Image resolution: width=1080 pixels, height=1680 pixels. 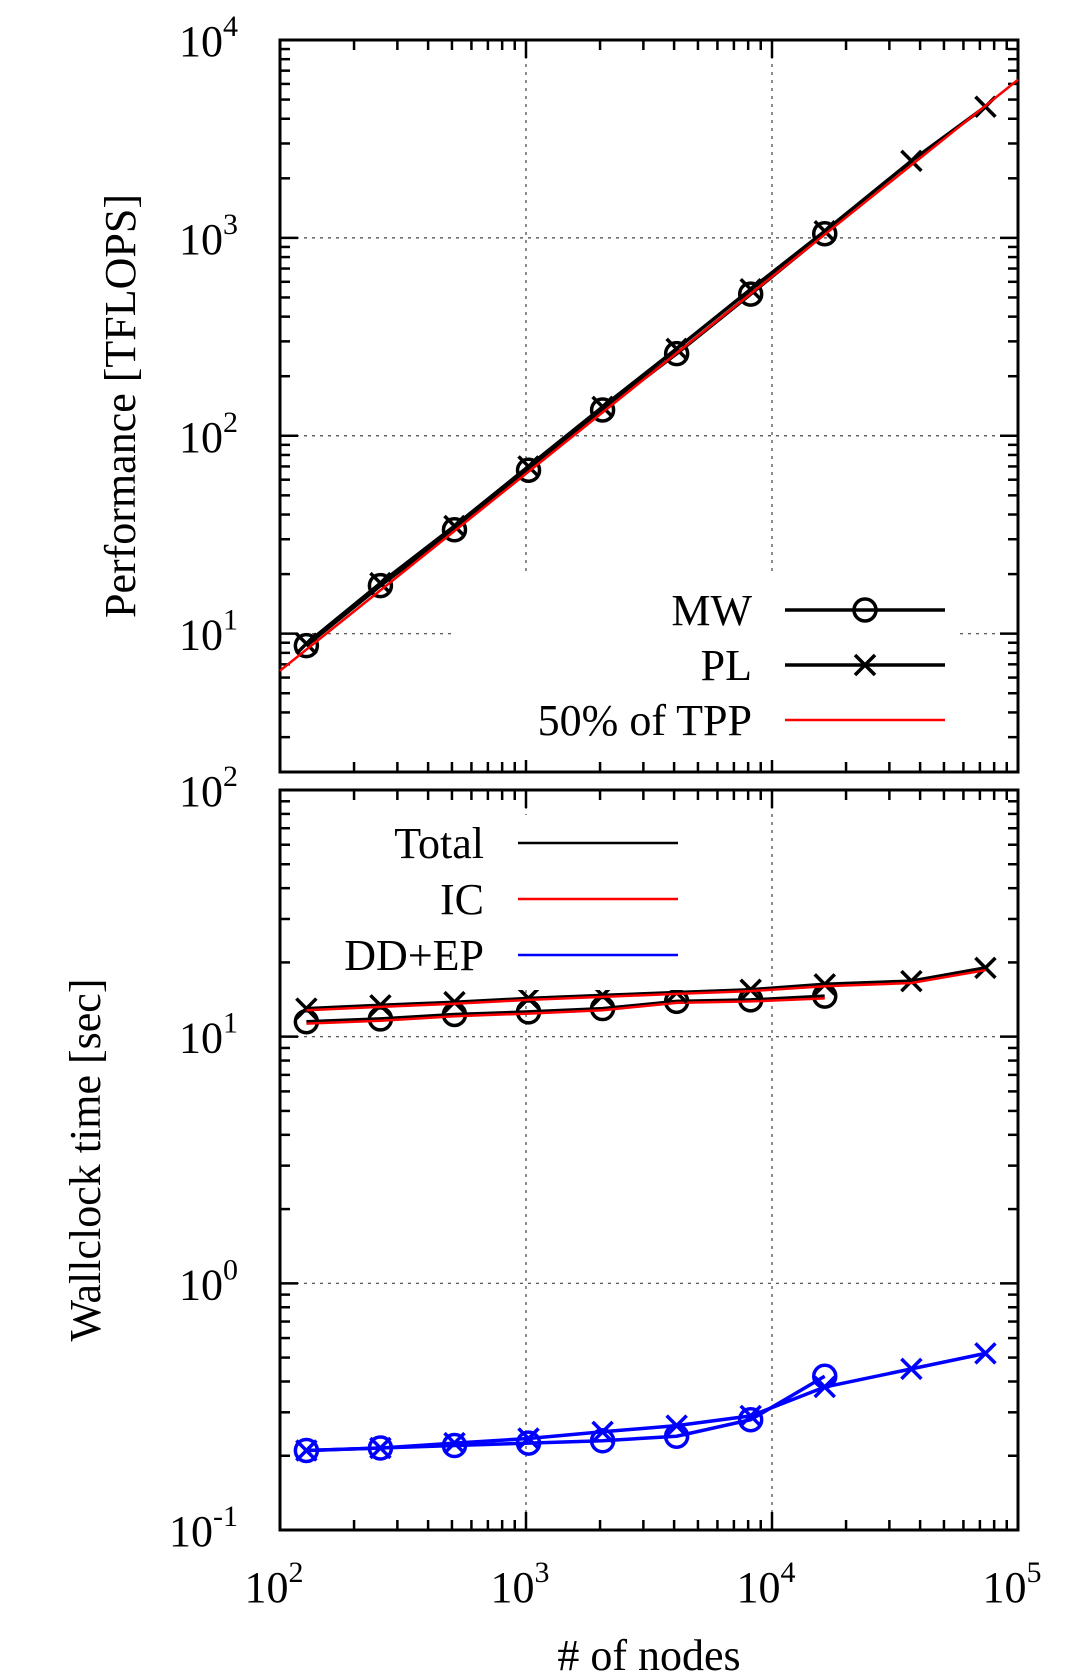 I want to click on bottom-x-tick-label: 10², so click(x=274, y=1584).